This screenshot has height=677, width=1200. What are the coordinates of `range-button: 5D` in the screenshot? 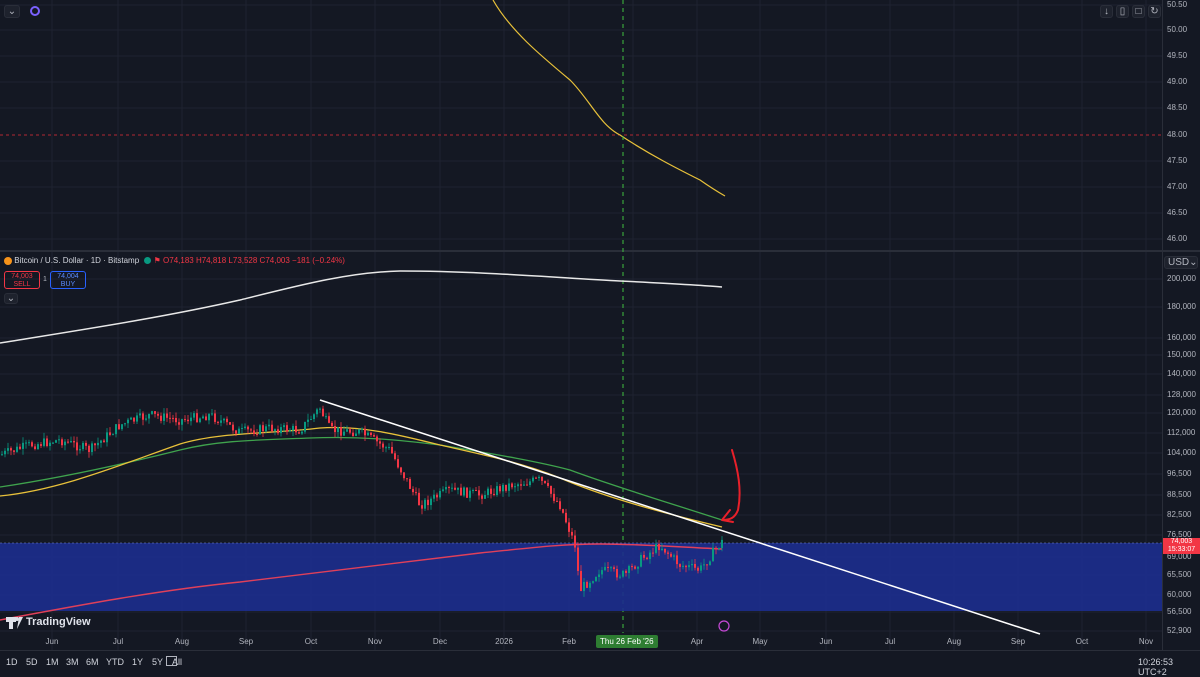 It's located at (32, 662).